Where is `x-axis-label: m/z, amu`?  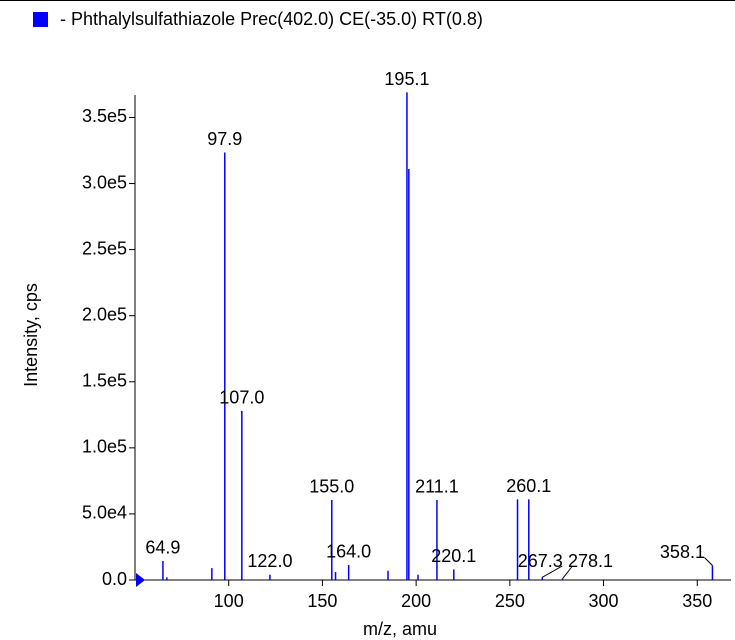 x-axis-label: m/z, amu is located at coordinates (400, 629).